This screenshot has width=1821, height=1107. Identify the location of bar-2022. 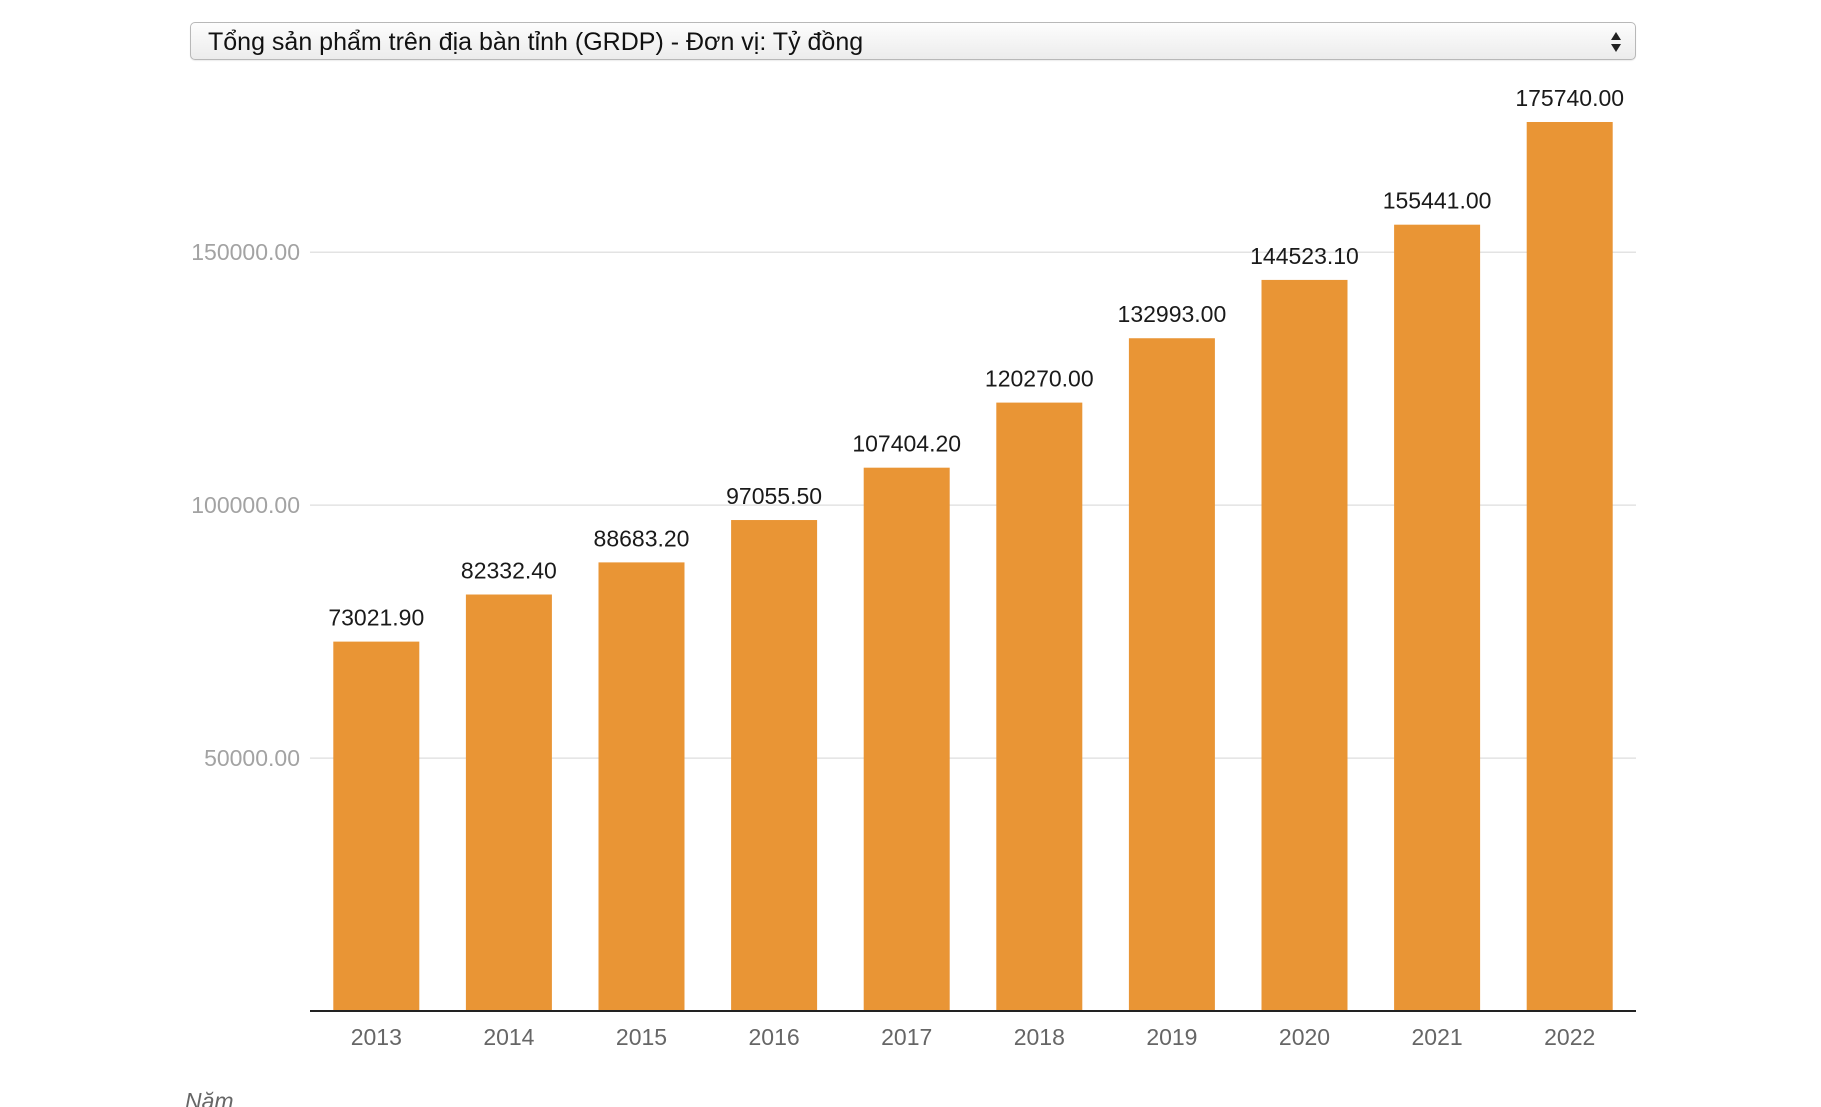
(1569, 566).